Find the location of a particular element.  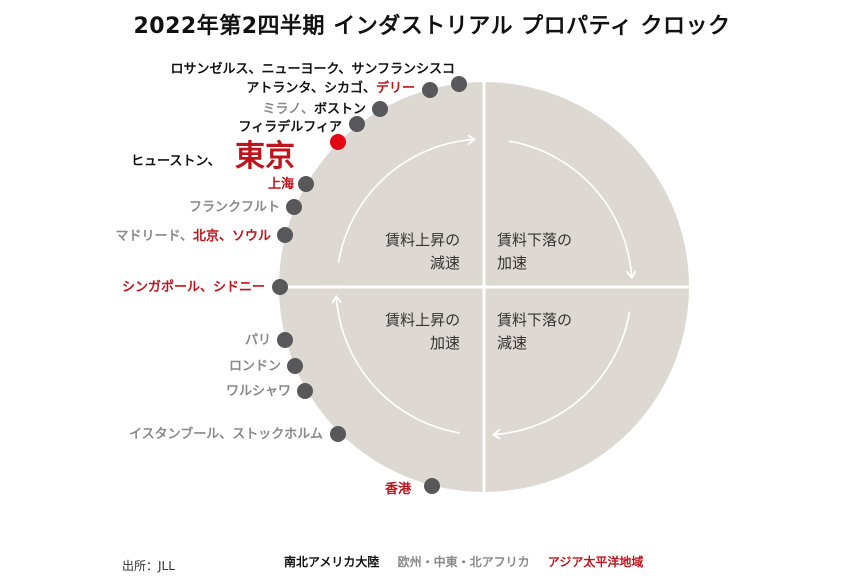

quadrant-label-q3: 賃料上昇の 加速 is located at coordinates (425, 331).